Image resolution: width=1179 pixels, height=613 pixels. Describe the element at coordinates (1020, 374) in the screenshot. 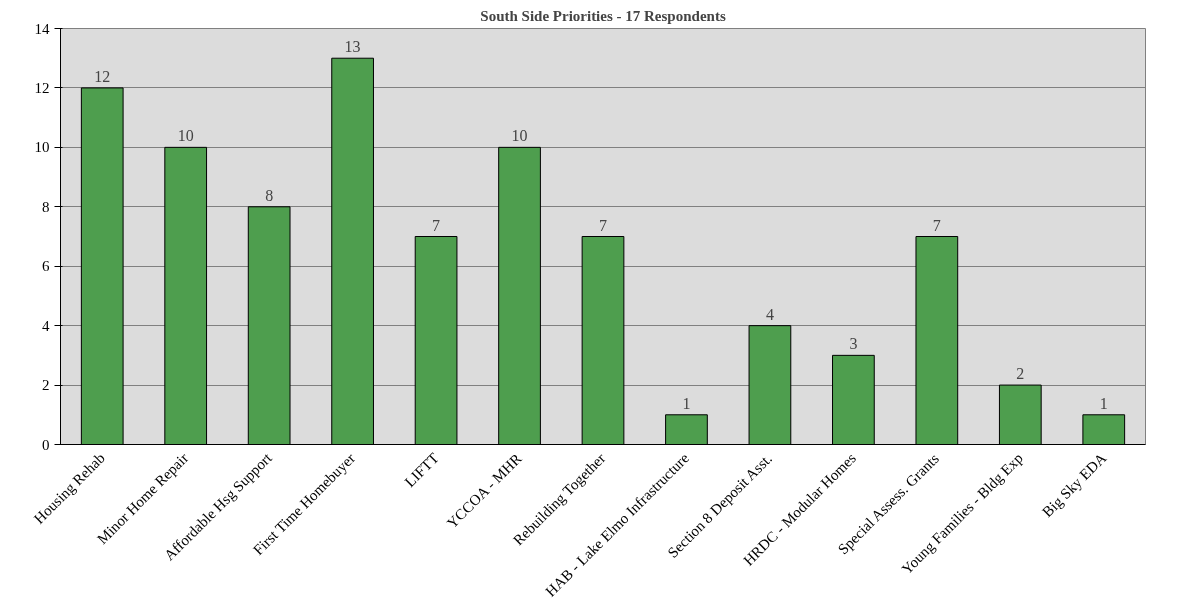

I see `data-label: 2` at that location.